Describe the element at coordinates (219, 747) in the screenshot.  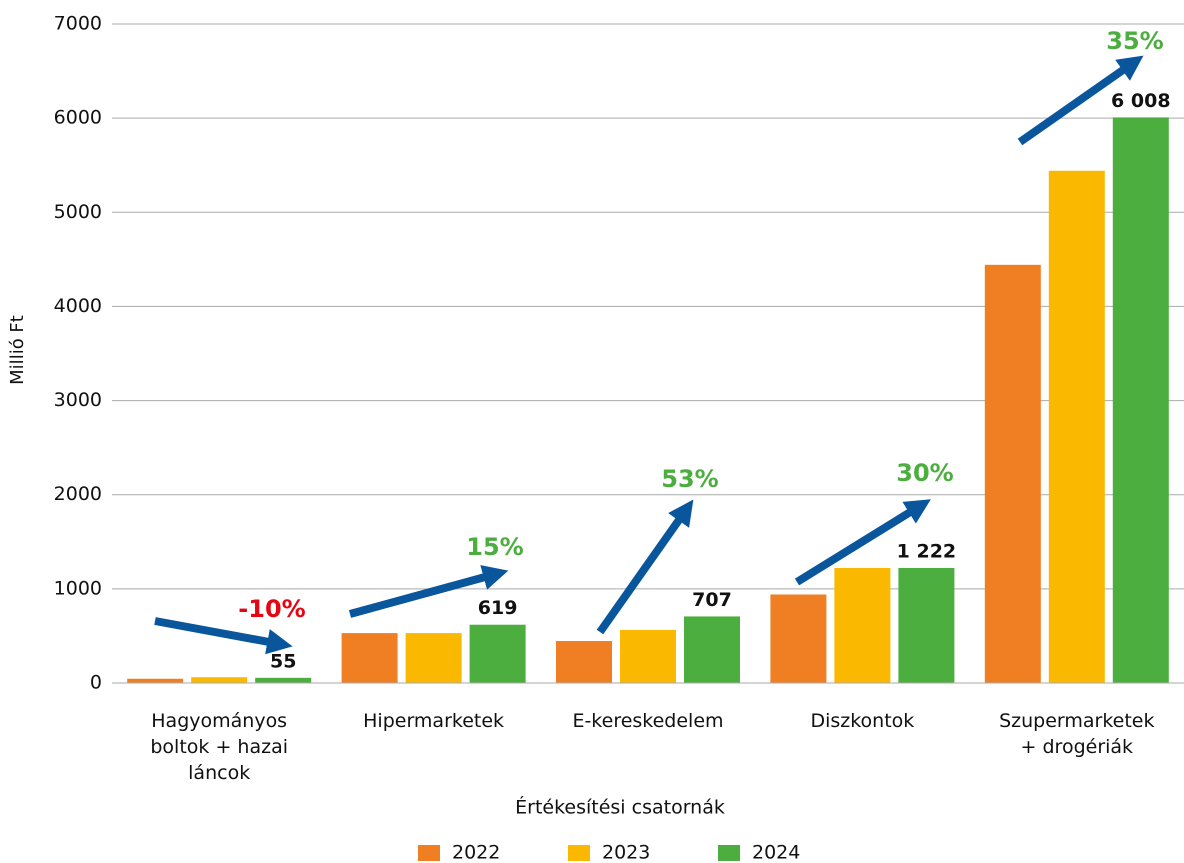
I see `x-tick-label: Hagyományos boltok + hazai láncok` at that location.